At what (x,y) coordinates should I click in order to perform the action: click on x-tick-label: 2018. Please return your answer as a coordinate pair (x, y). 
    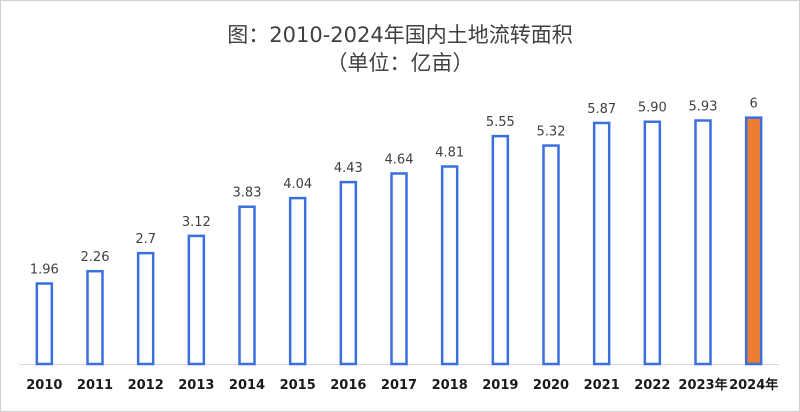
    Looking at the image, I should click on (450, 385).